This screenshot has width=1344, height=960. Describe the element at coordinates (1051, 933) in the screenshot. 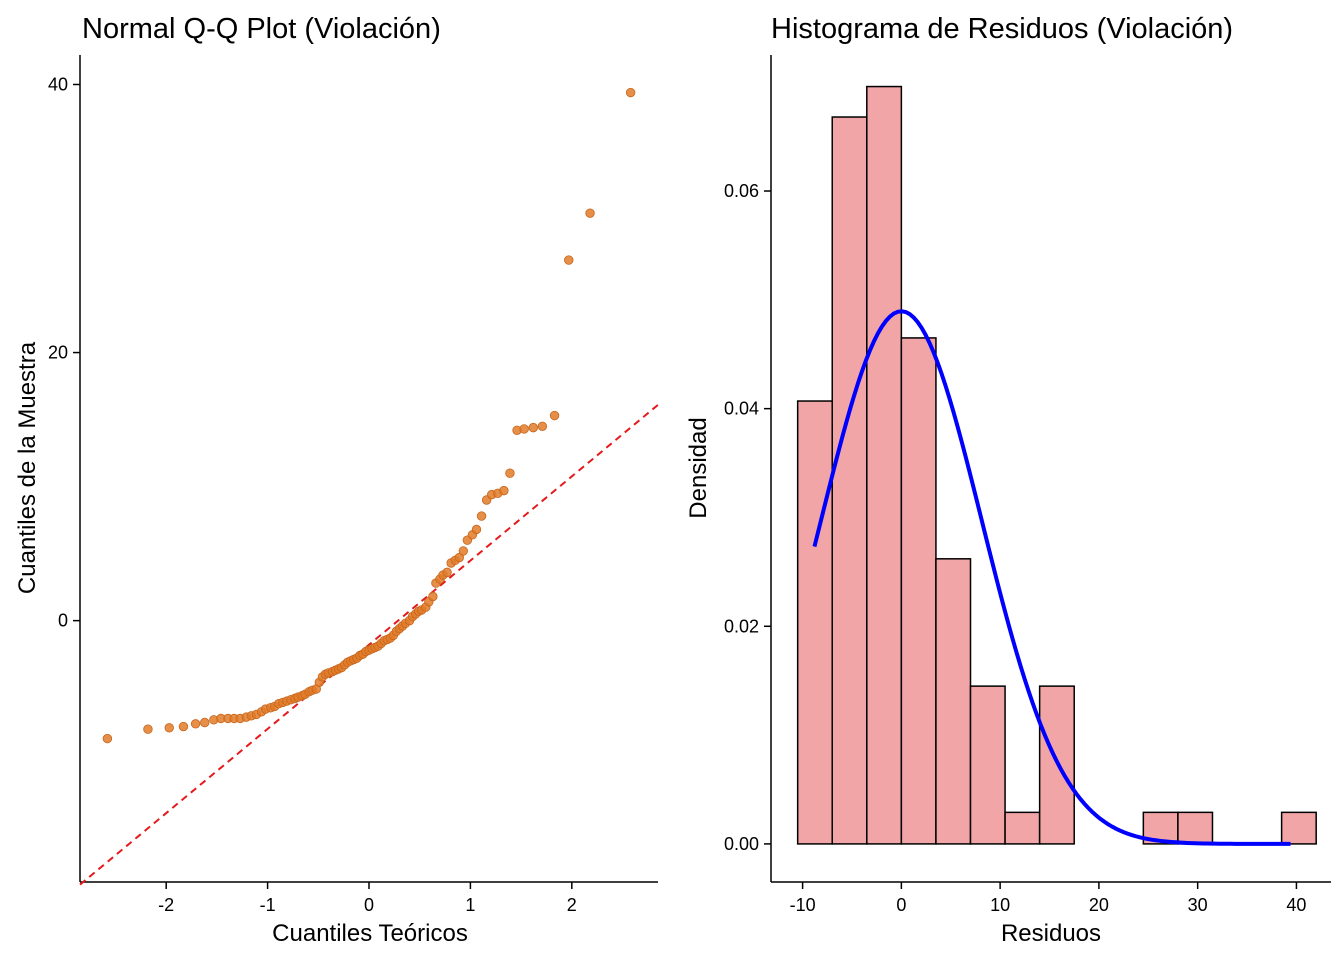

I see `histogram-x-axis-title: Residuos` at that location.